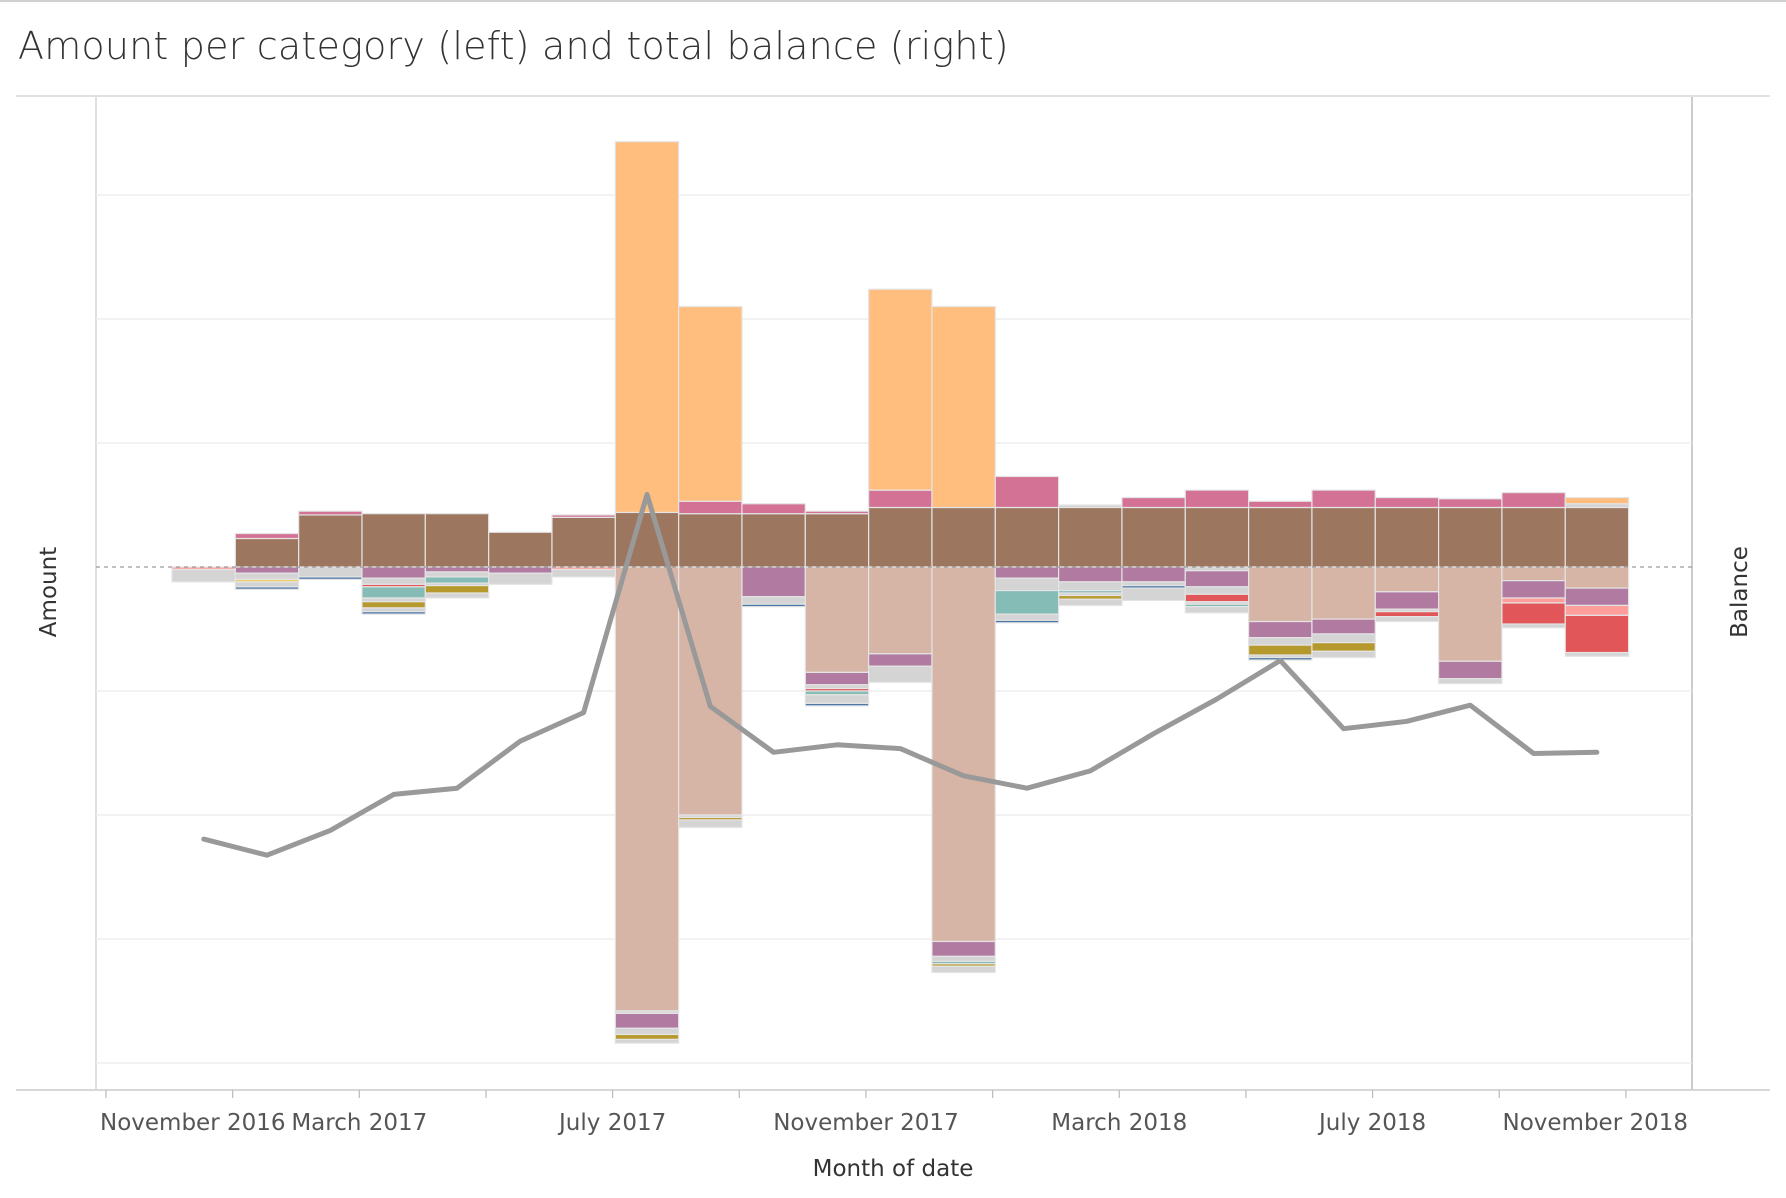 This screenshot has height=1198, width=1786. What do you see at coordinates (893, 1169) in the screenshot?
I see `x-axis-label: Month of date` at bounding box center [893, 1169].